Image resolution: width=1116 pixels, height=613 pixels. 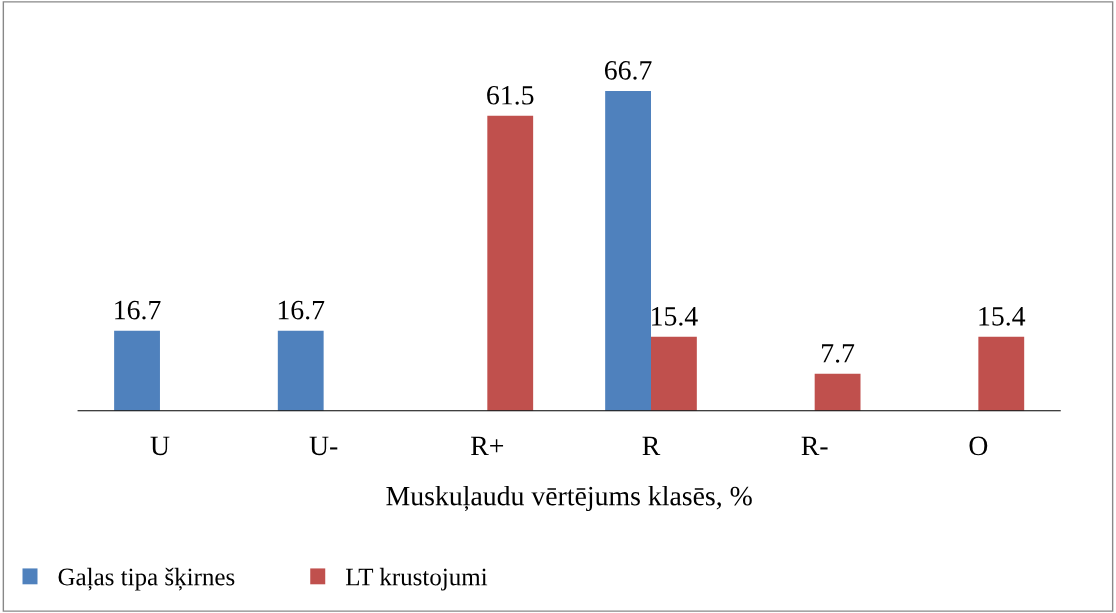 I want to click on legend-label: LT krustojumi, so click(x=416, y=579).